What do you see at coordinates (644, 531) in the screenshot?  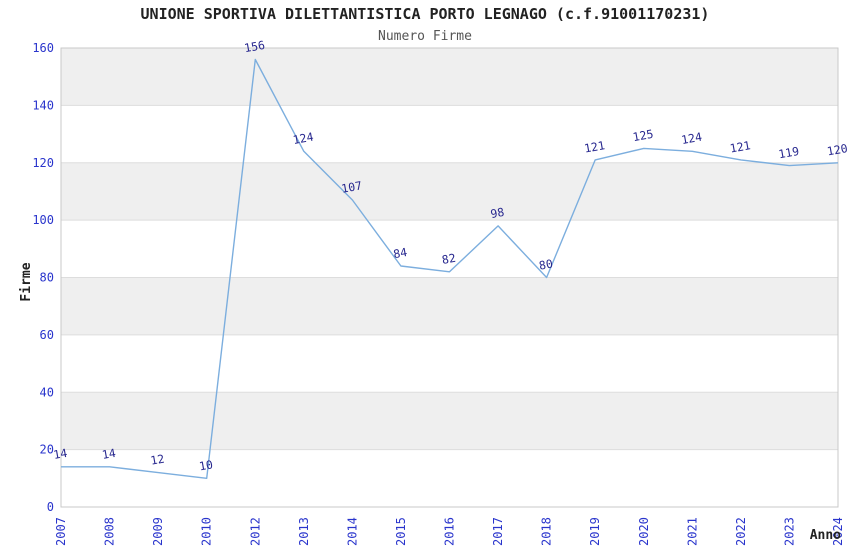 I see `x-axis-tick-label: 2020` at bounding box center [644, 531].